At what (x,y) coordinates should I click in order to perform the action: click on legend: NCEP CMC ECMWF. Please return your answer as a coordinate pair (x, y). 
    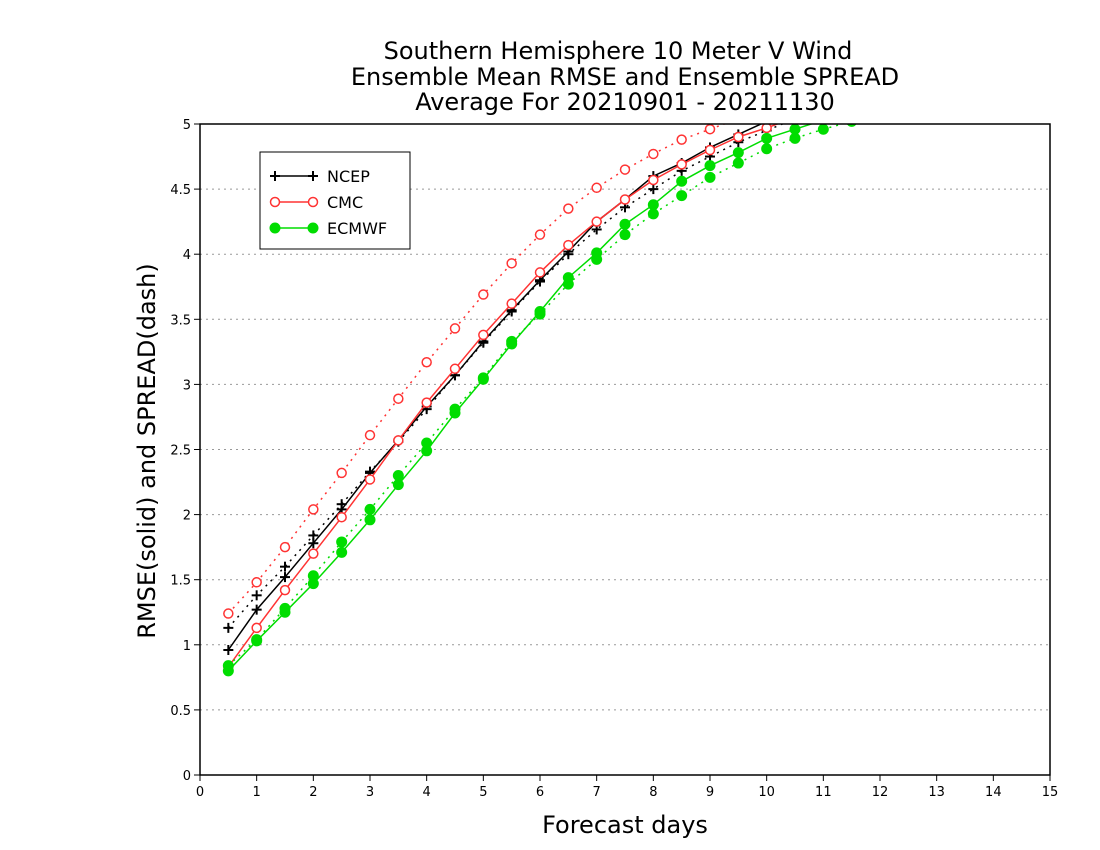
    Looking at the image, I should click on (335, 200).